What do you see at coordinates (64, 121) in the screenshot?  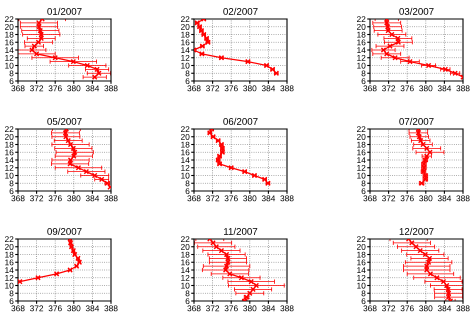 I see `chart-title: 05/2007` at bounding box center [64, 121].